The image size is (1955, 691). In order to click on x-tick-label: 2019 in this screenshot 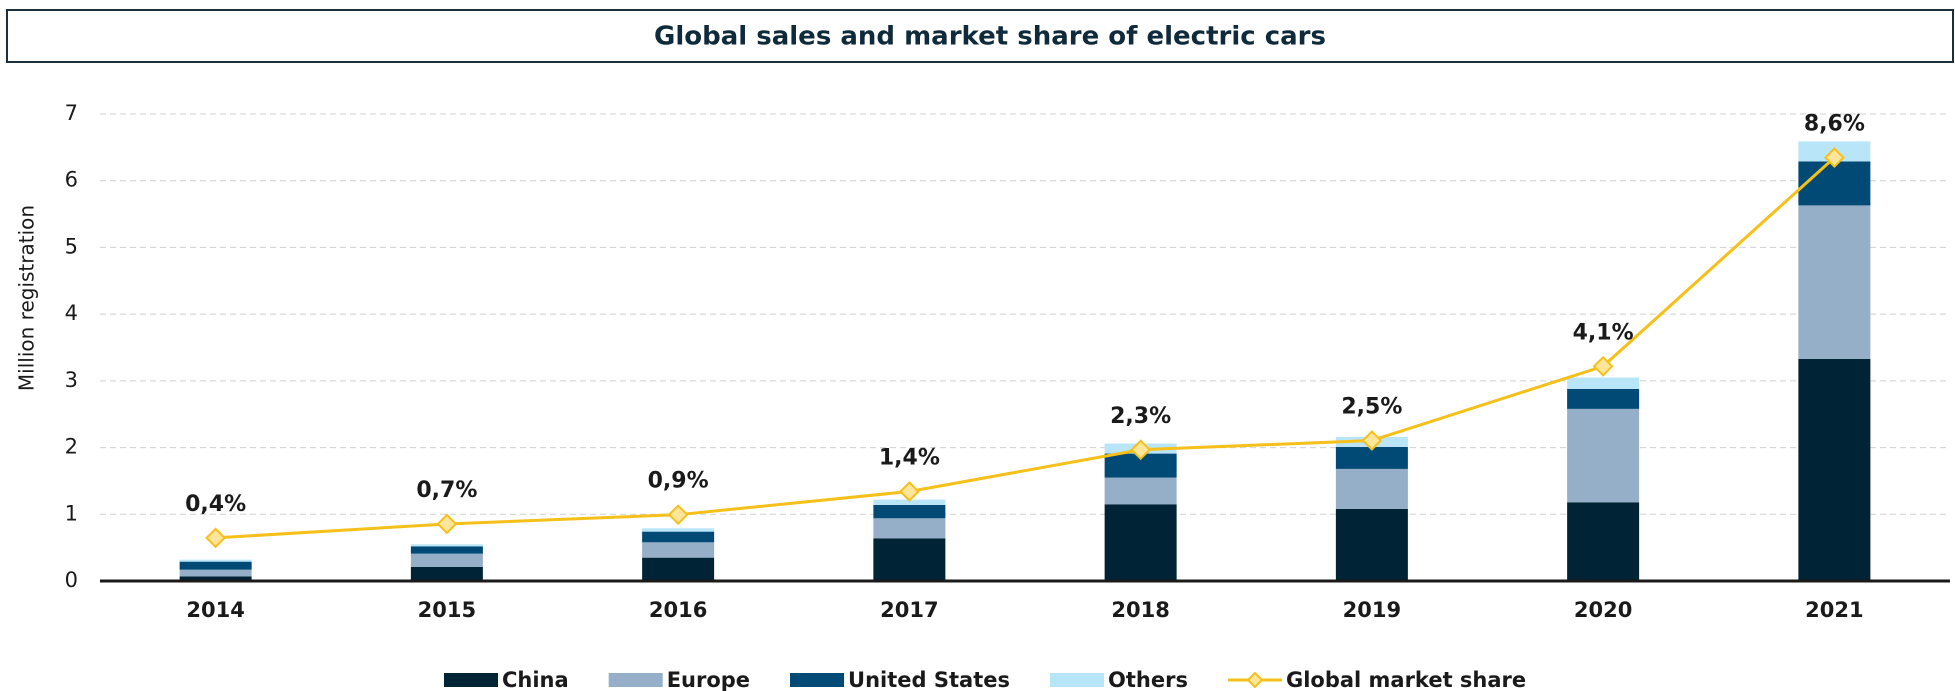, I will do `click(1372, 610)`.